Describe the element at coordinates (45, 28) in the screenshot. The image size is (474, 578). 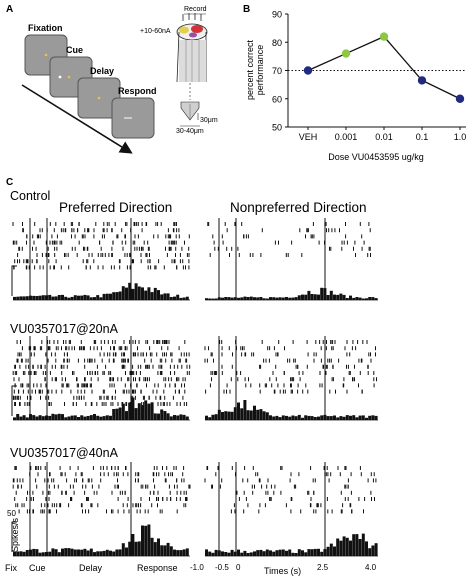
I see `screen-label-fixation: Fixation` at that location.